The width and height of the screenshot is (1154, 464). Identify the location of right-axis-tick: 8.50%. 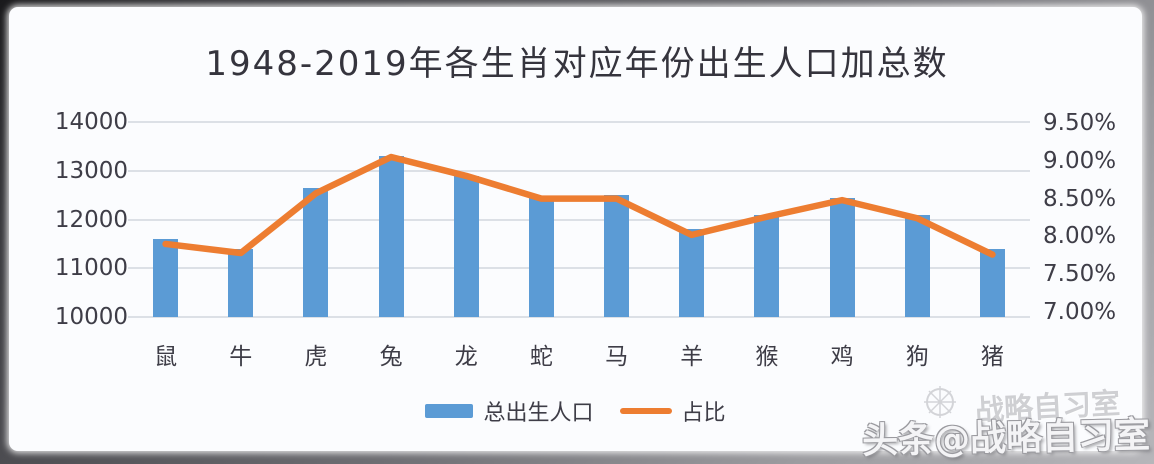
(1080, 198).